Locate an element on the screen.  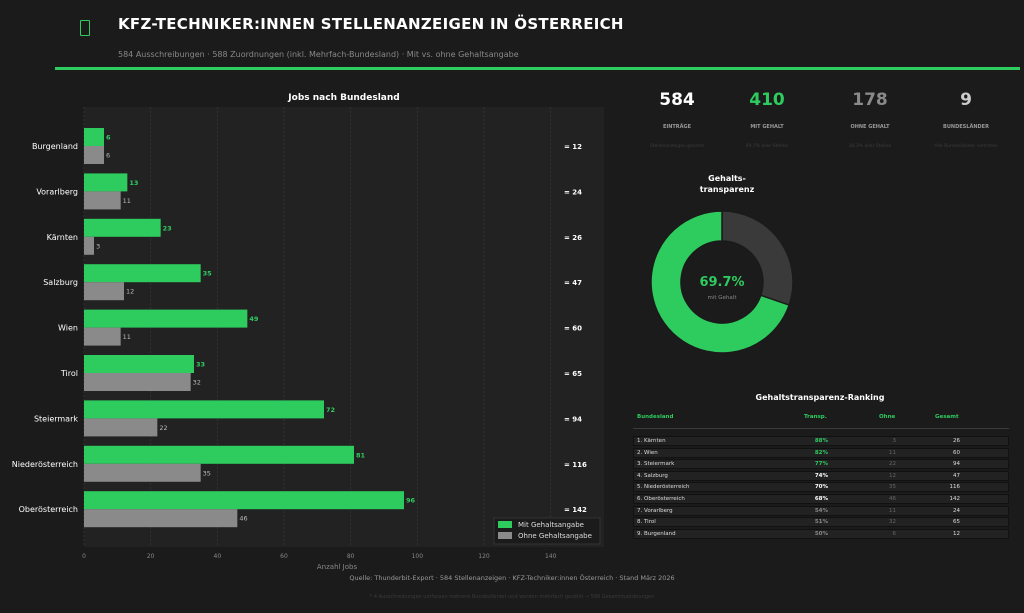
cell-transp: 50% is located at coordinates (821, 533).